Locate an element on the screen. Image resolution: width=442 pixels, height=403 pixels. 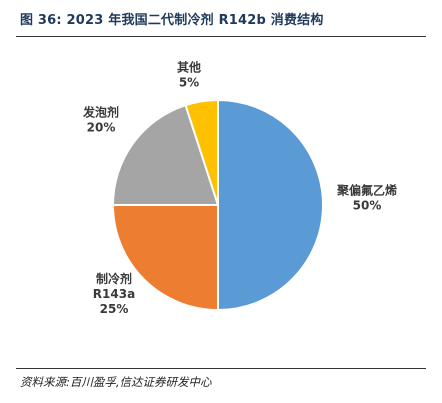
slice-value-label: 50% is located at coordinates (367, 206).